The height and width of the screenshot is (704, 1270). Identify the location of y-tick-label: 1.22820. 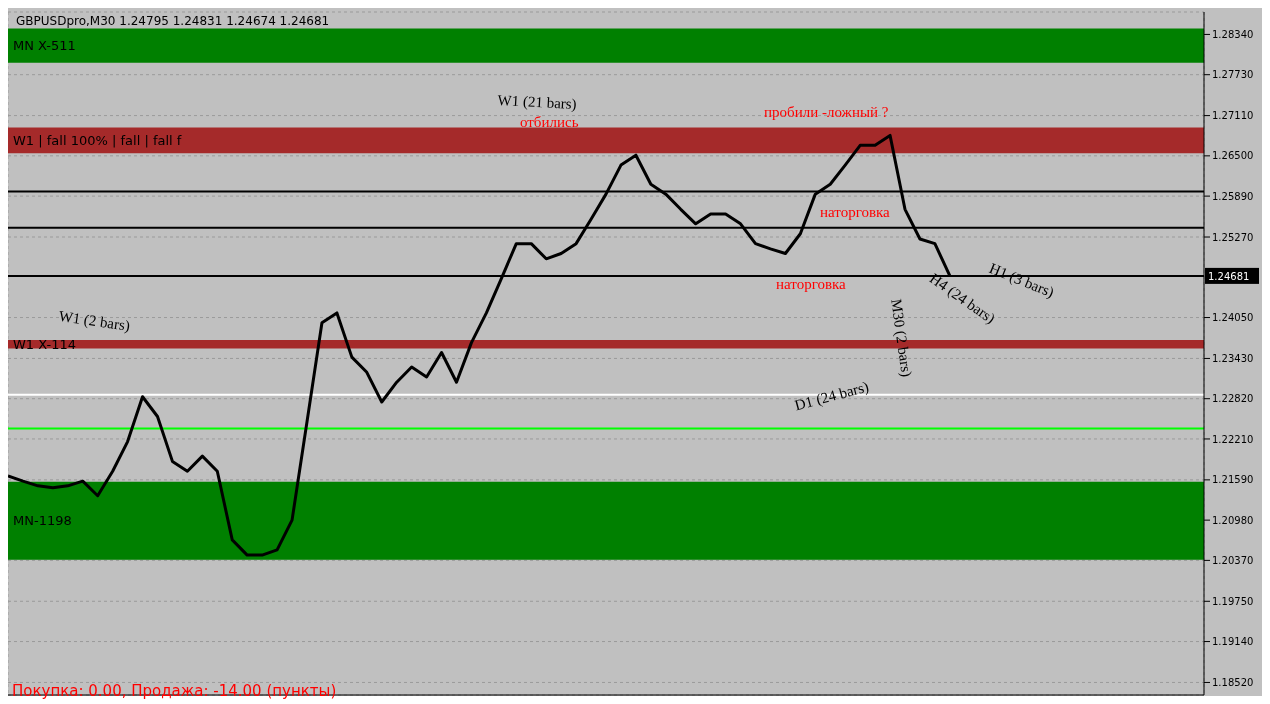
(1233, 399).